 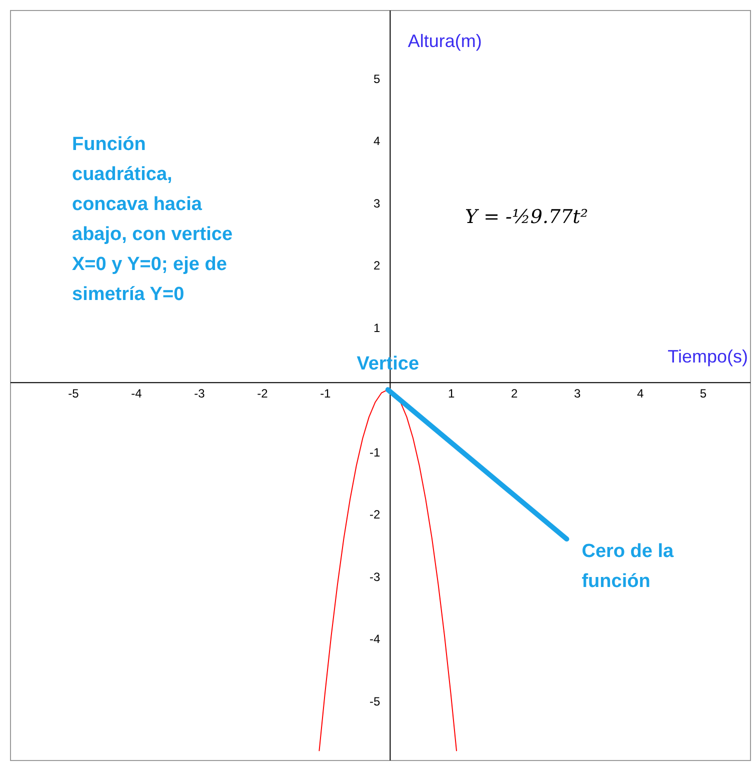 I want to click on annotation: Cero de la función, so click(x=628, y=566).